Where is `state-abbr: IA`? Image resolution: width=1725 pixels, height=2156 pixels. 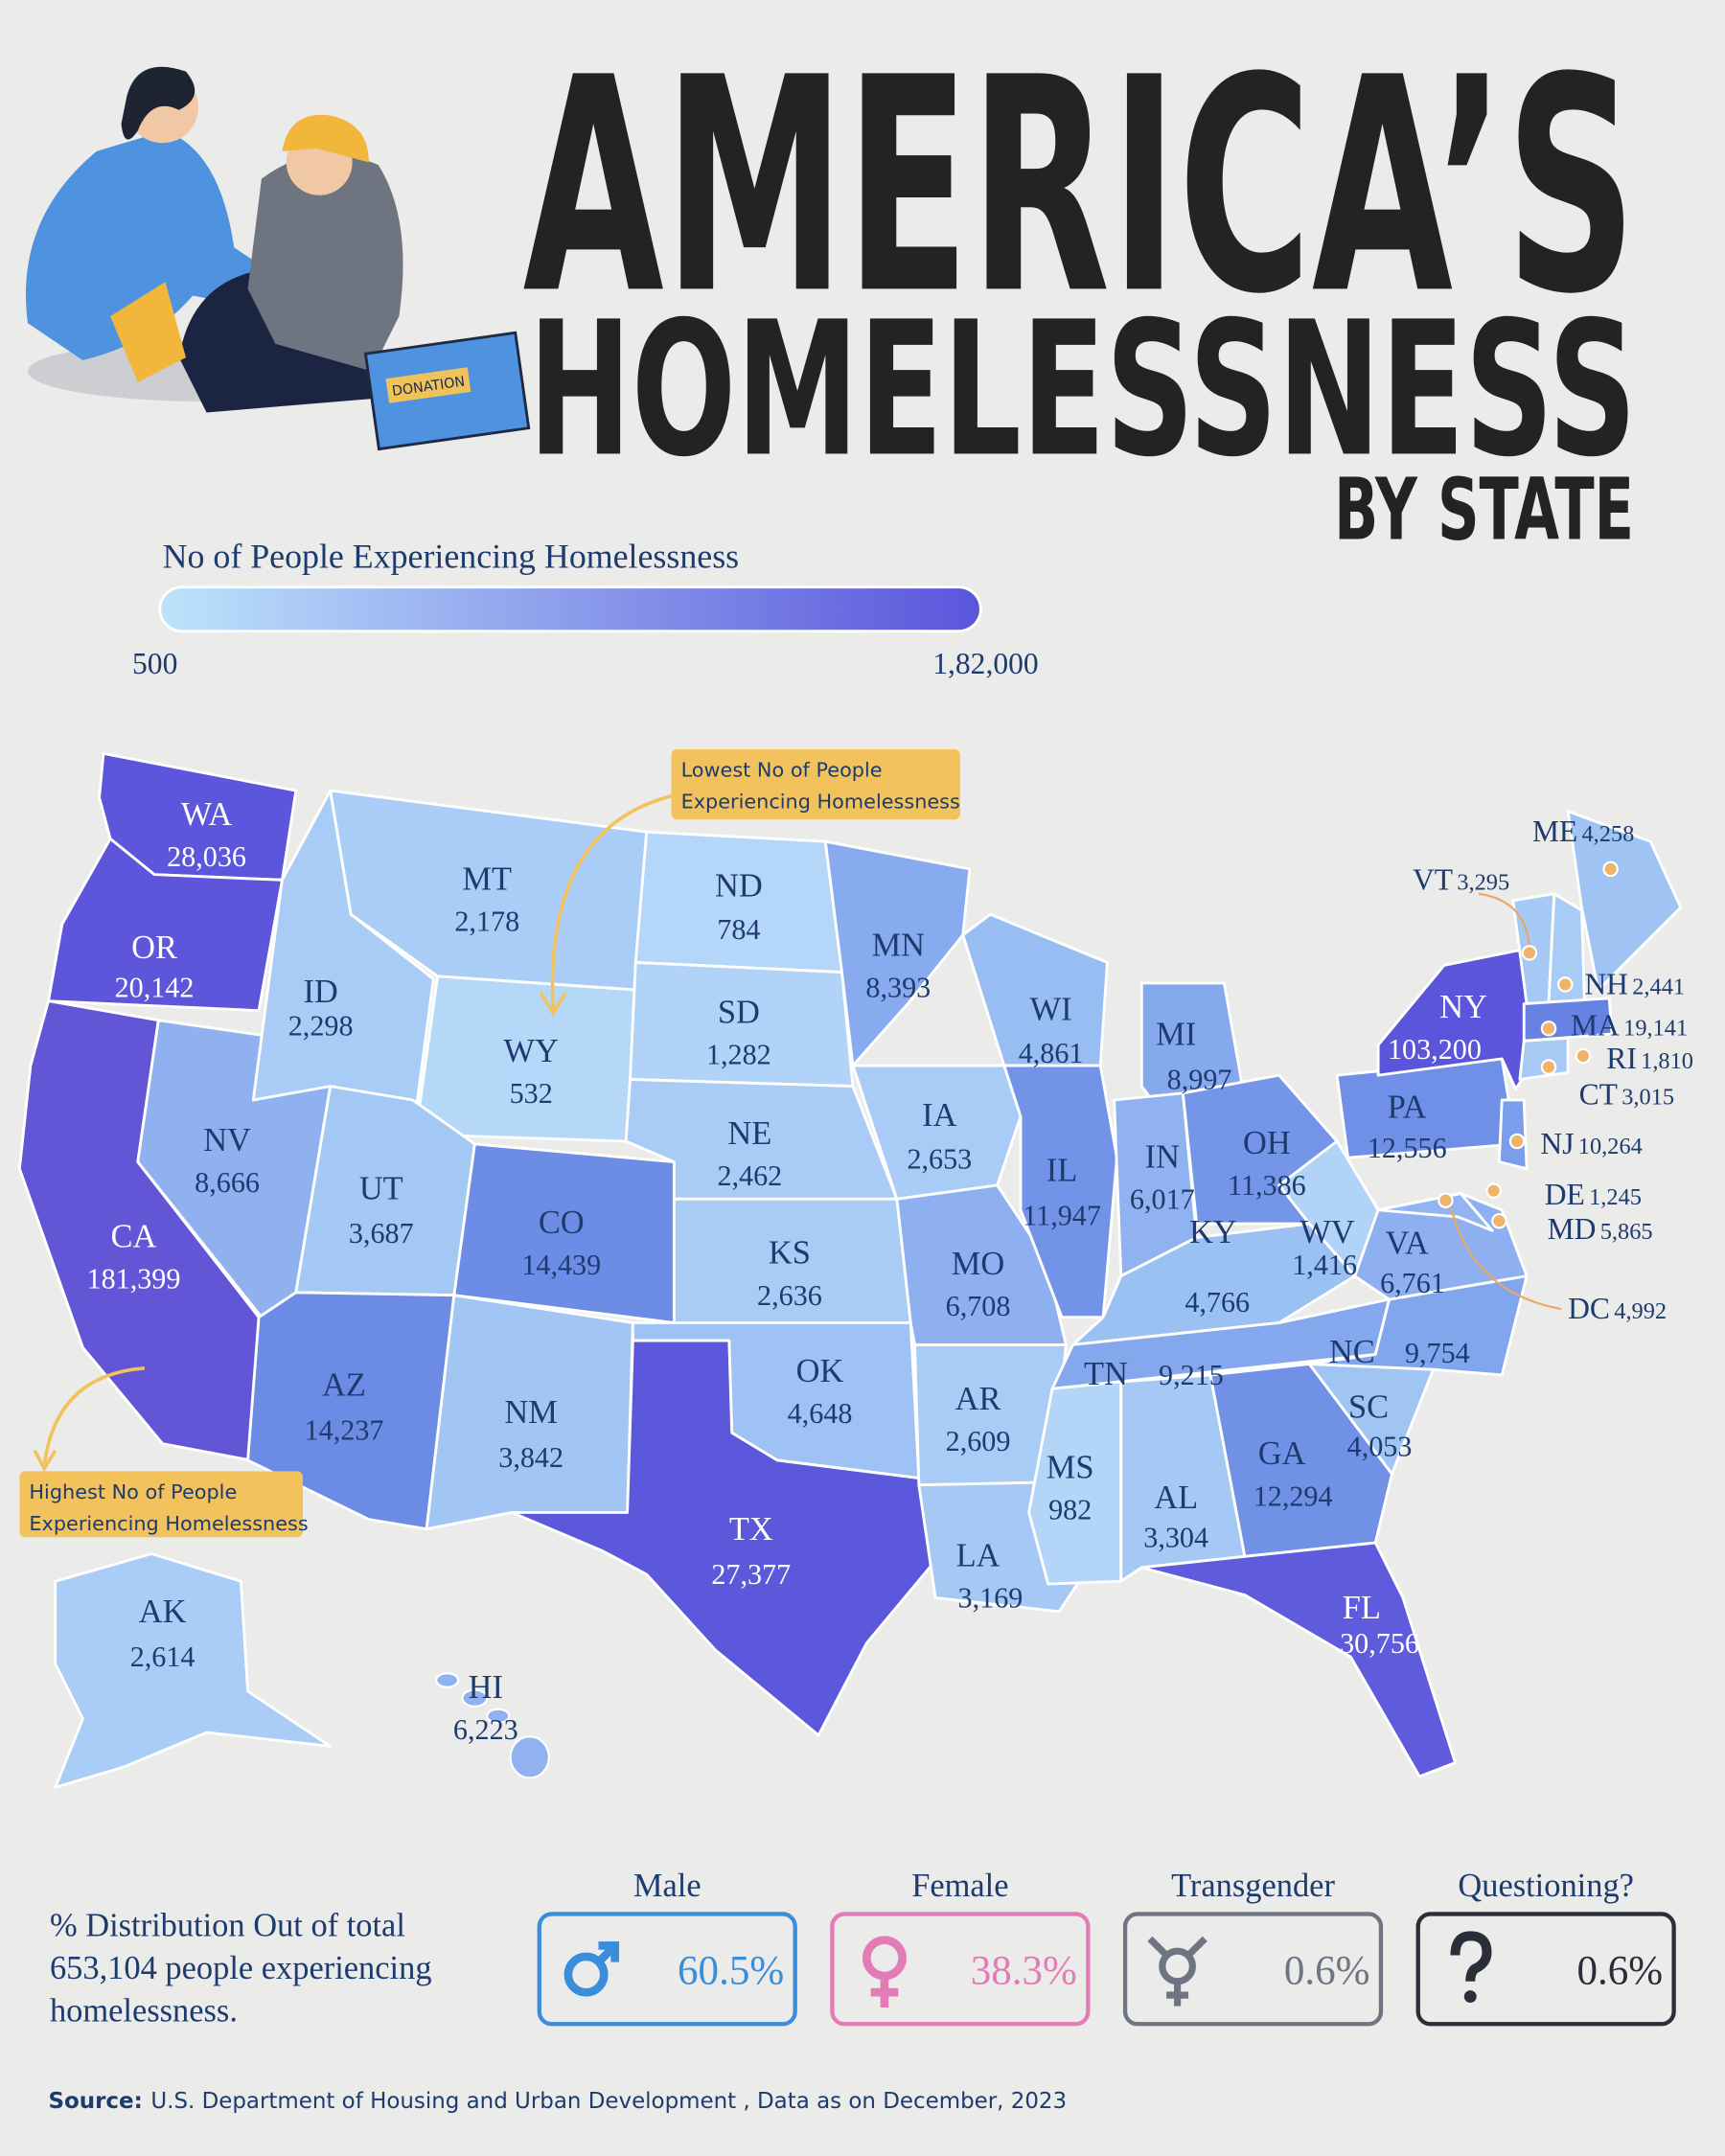 state-abbr: IA is located at coordinates (939, 1115).